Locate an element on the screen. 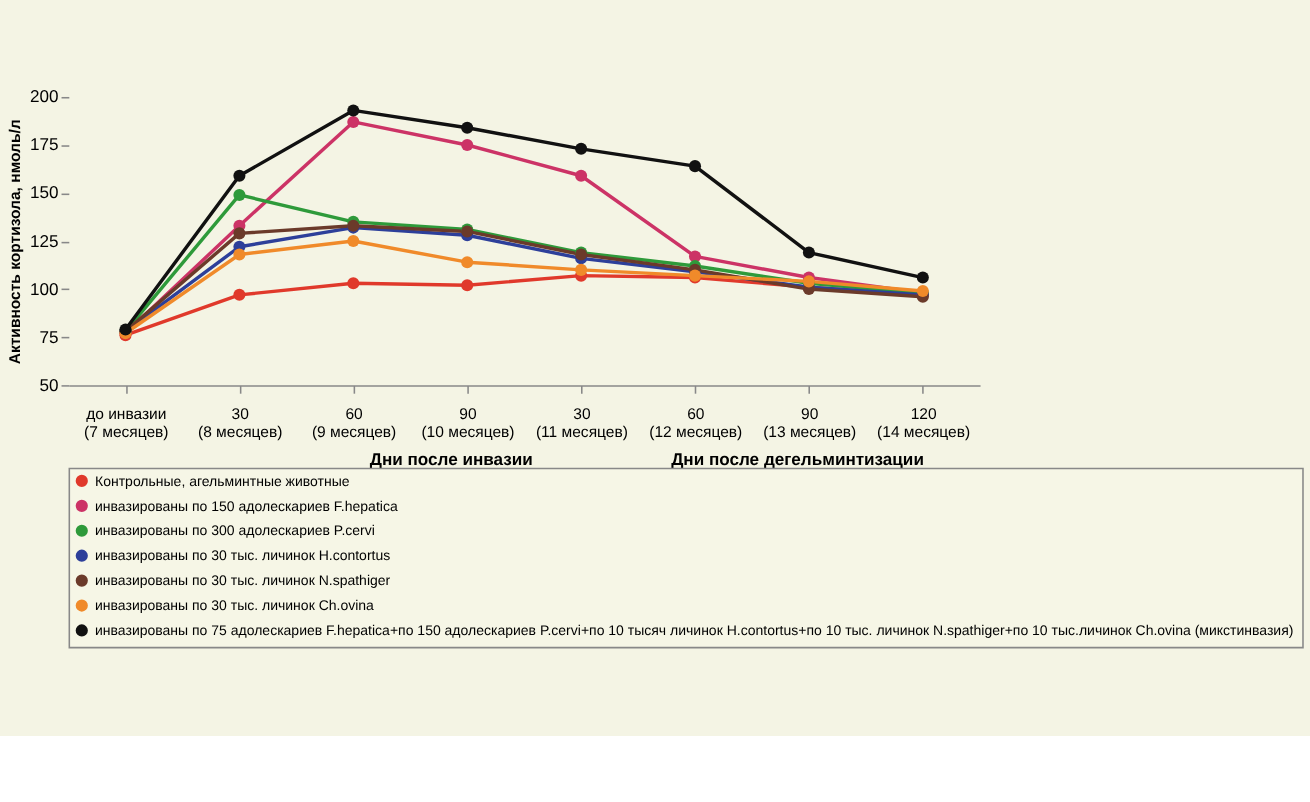 Image resolution: width=1310 pixels, height=802 pixels. y-tick-label: 175 is located at coordinates (44, 144).